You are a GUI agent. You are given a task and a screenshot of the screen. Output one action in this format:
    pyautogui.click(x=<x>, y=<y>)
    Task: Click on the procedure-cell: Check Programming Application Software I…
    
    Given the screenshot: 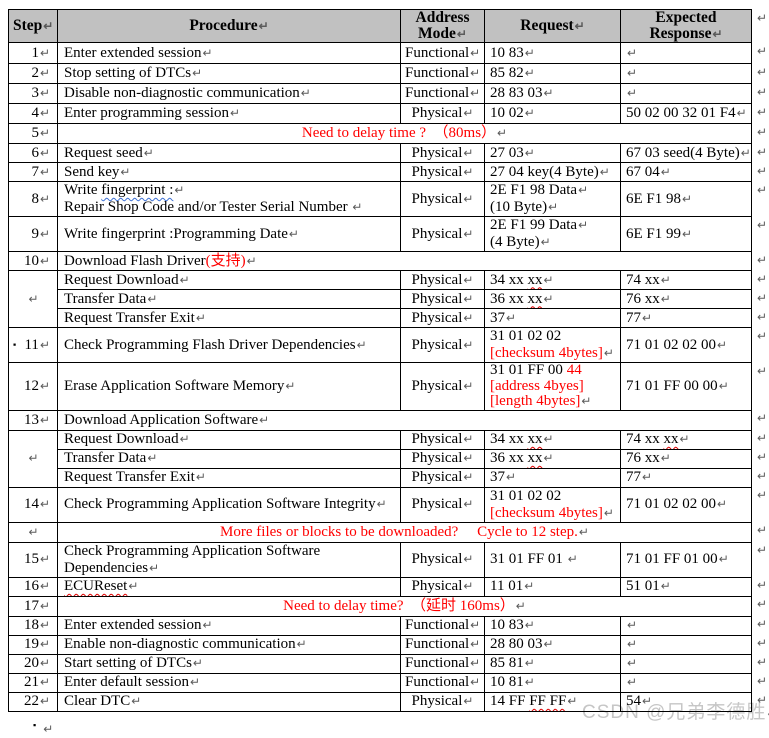 What is the action you would take?
    pyautogui.click(x=229, y=504)
    